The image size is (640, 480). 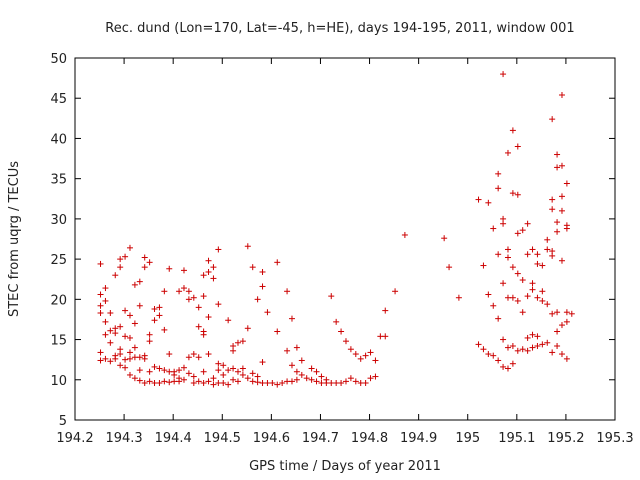 I want to click on x-tick-label: 195, so click(x=467, y=438).